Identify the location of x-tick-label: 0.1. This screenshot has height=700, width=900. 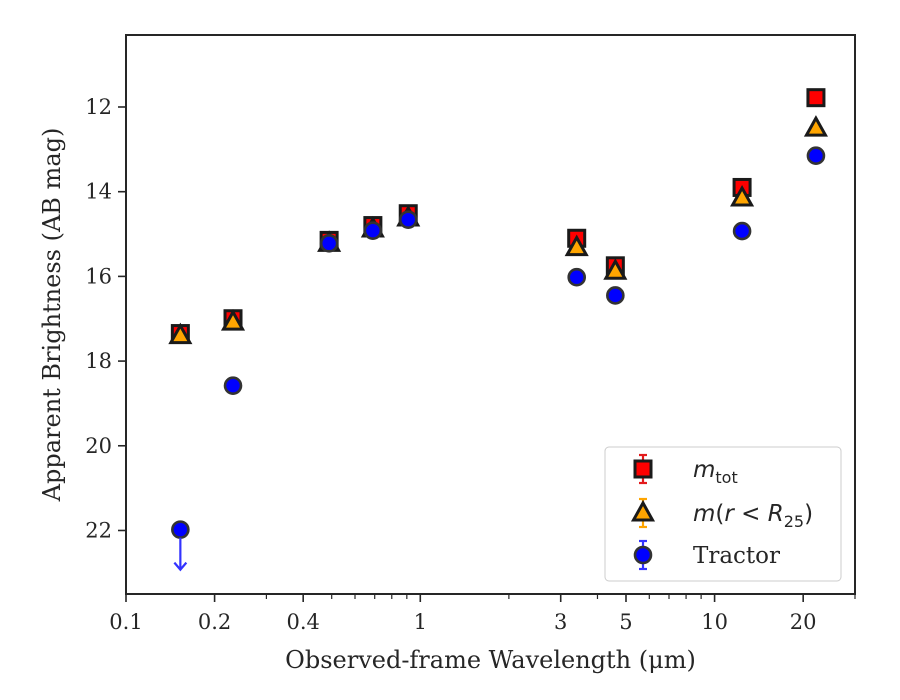
(125, 622).